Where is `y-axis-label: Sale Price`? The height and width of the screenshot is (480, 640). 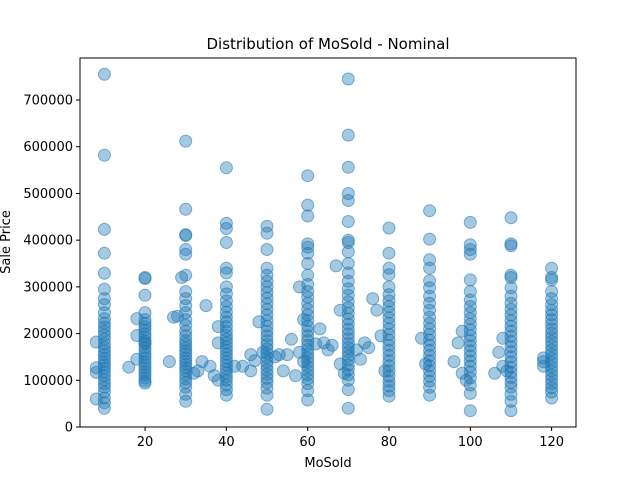 y-axis-label: Sale Price is located at coordinates (7, 242).